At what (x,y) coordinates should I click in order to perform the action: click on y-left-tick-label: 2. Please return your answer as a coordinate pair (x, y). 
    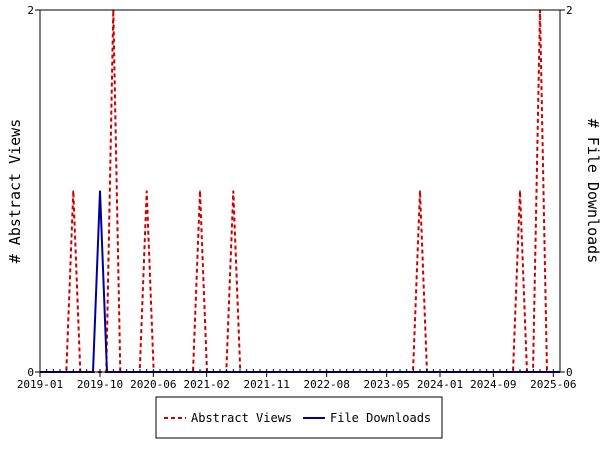
    Looking at the image, I should click on (30, 10).